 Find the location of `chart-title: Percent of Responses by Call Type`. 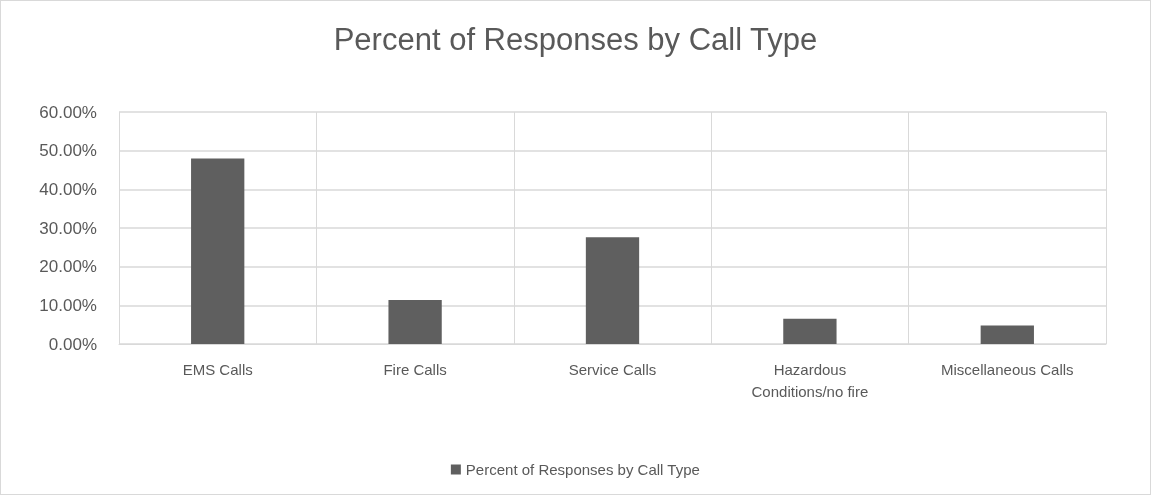

chart-title: Percent of Responses by Call Type is located at coordinates (575, 39).